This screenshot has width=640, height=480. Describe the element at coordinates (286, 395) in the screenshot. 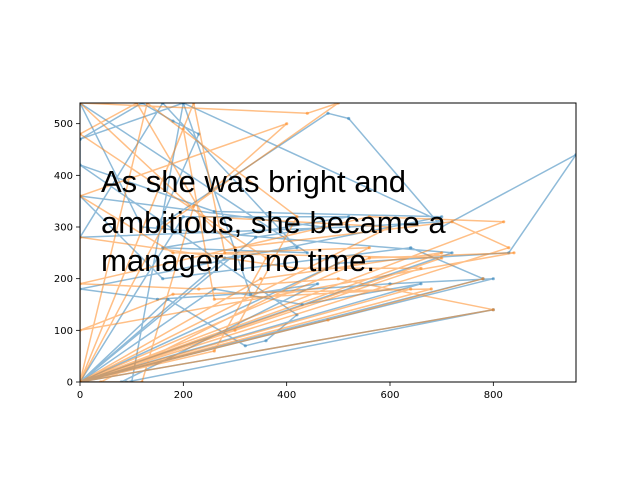

I see `x-tick-label: 400` at that location.